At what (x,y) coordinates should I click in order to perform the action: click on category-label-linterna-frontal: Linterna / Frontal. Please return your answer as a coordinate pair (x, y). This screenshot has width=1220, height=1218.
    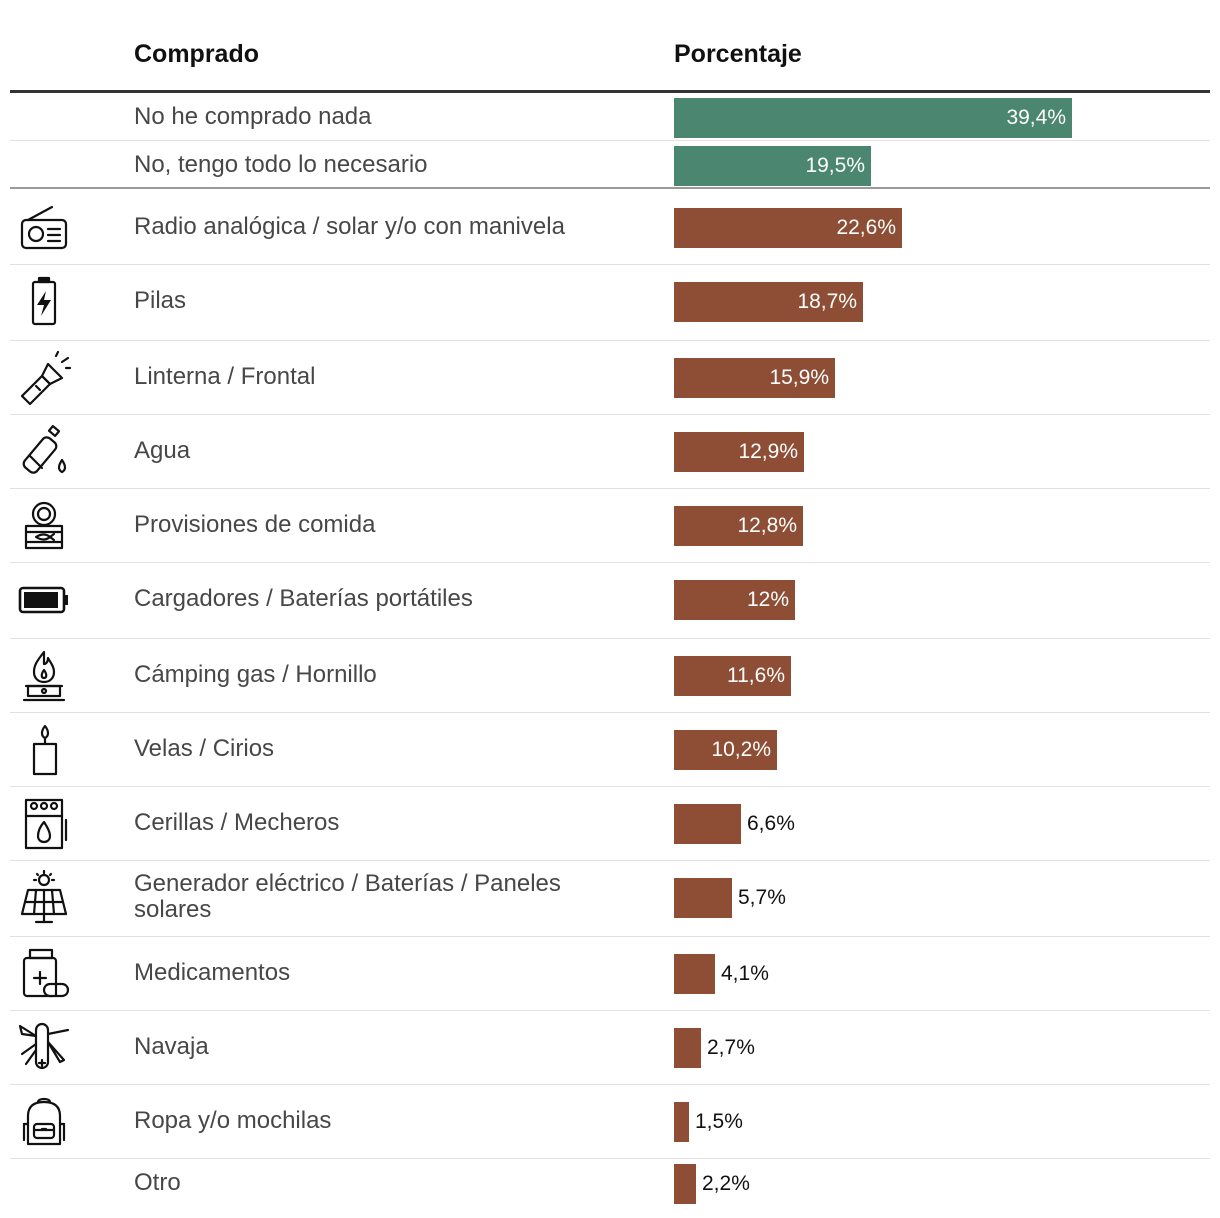
    Looking at the image, I should click on (225, 376).